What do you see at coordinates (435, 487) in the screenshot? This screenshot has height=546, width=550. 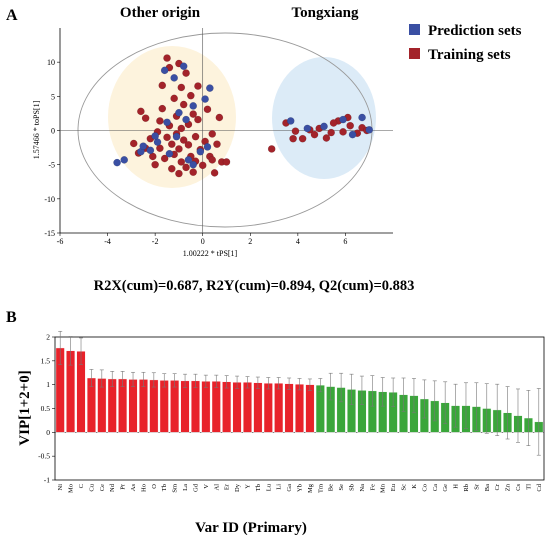 I see `vip-category-label: Ca` at bounding box center [435, 487].